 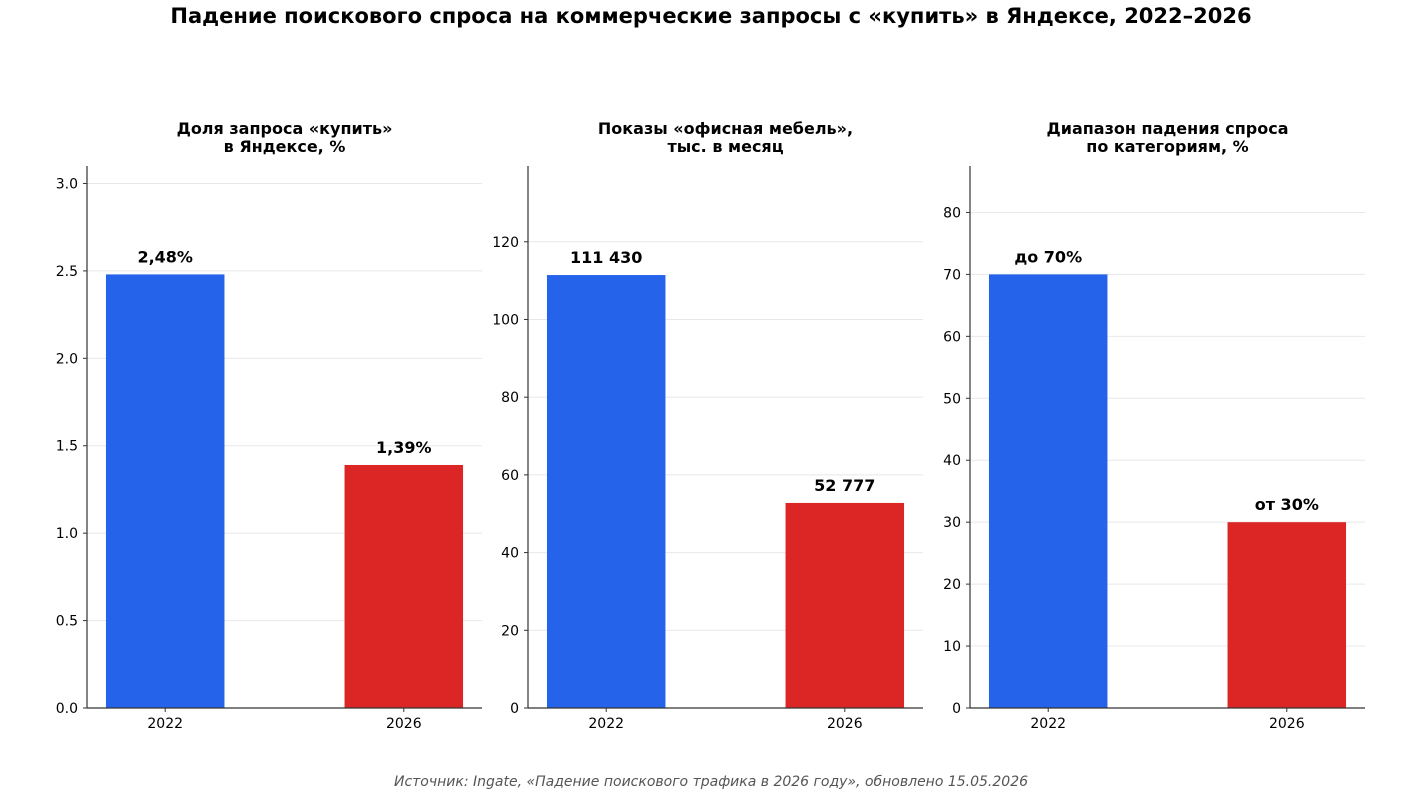 What do you see at coordinates (845, 605) in the screenshot?
I see `chart-2-bar-2026` at bounding box center [845, 605].